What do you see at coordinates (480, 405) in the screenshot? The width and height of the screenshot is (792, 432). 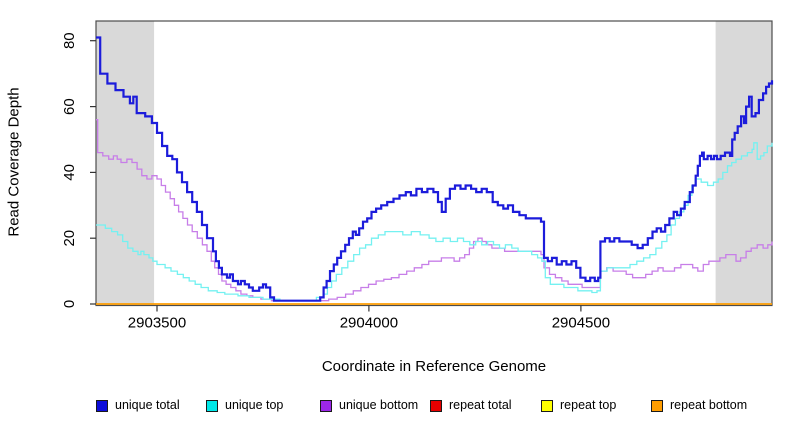 I see `legend-label: repeat total` at bounding box center [480, 405].